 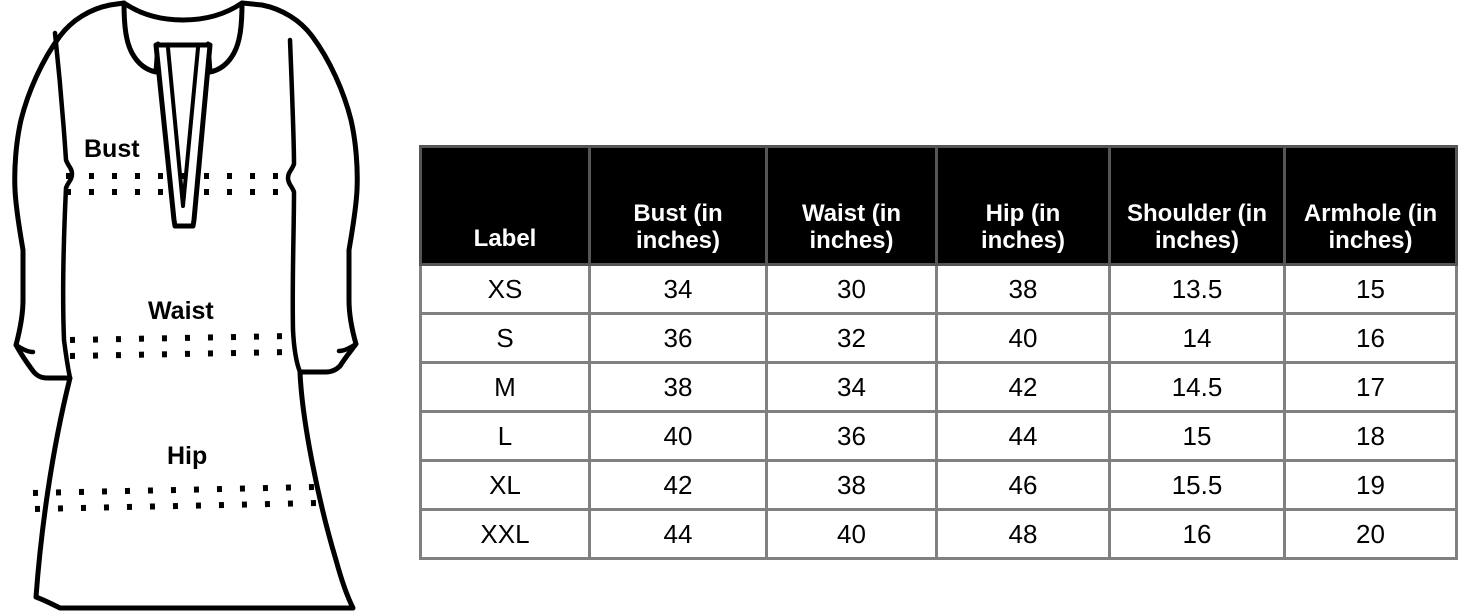 What do you see at coordinates (505, 387) in the screenshot?
I see `cell-label: M` at bounding box center [505, 387].